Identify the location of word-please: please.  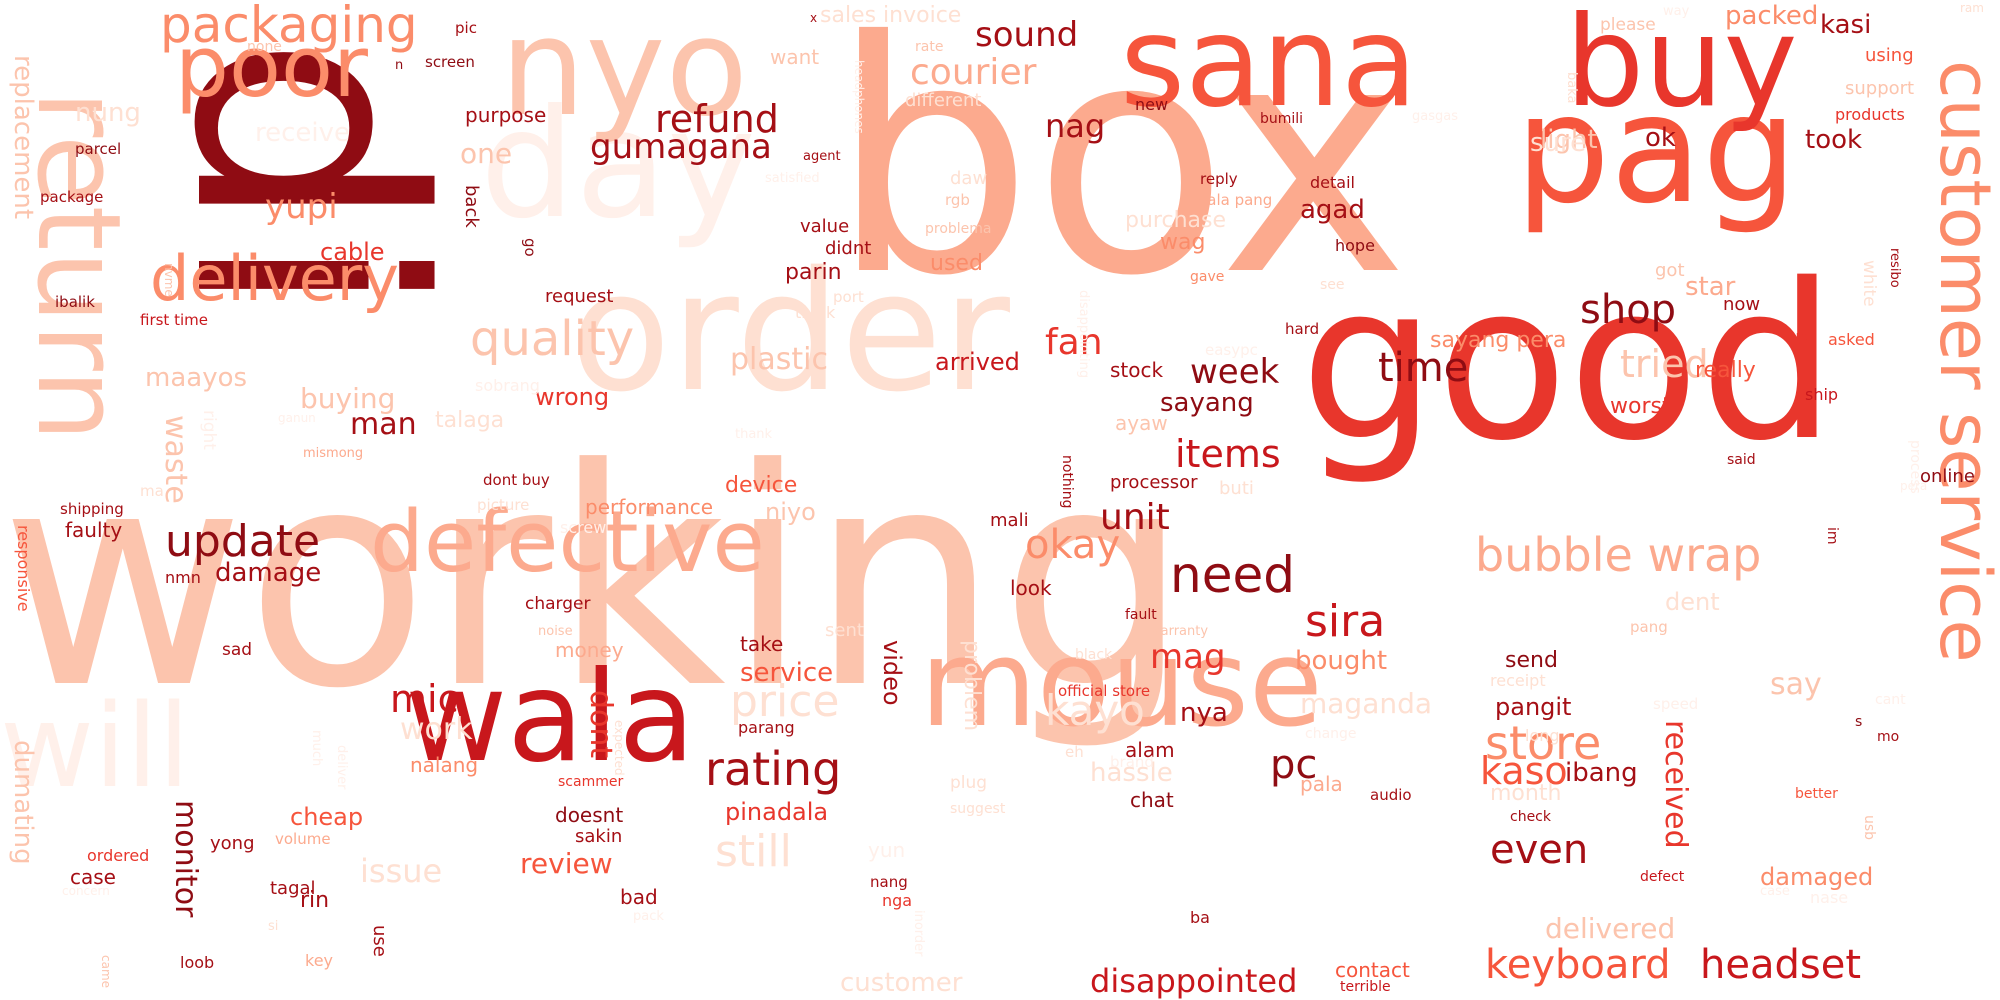
(1628, 25).